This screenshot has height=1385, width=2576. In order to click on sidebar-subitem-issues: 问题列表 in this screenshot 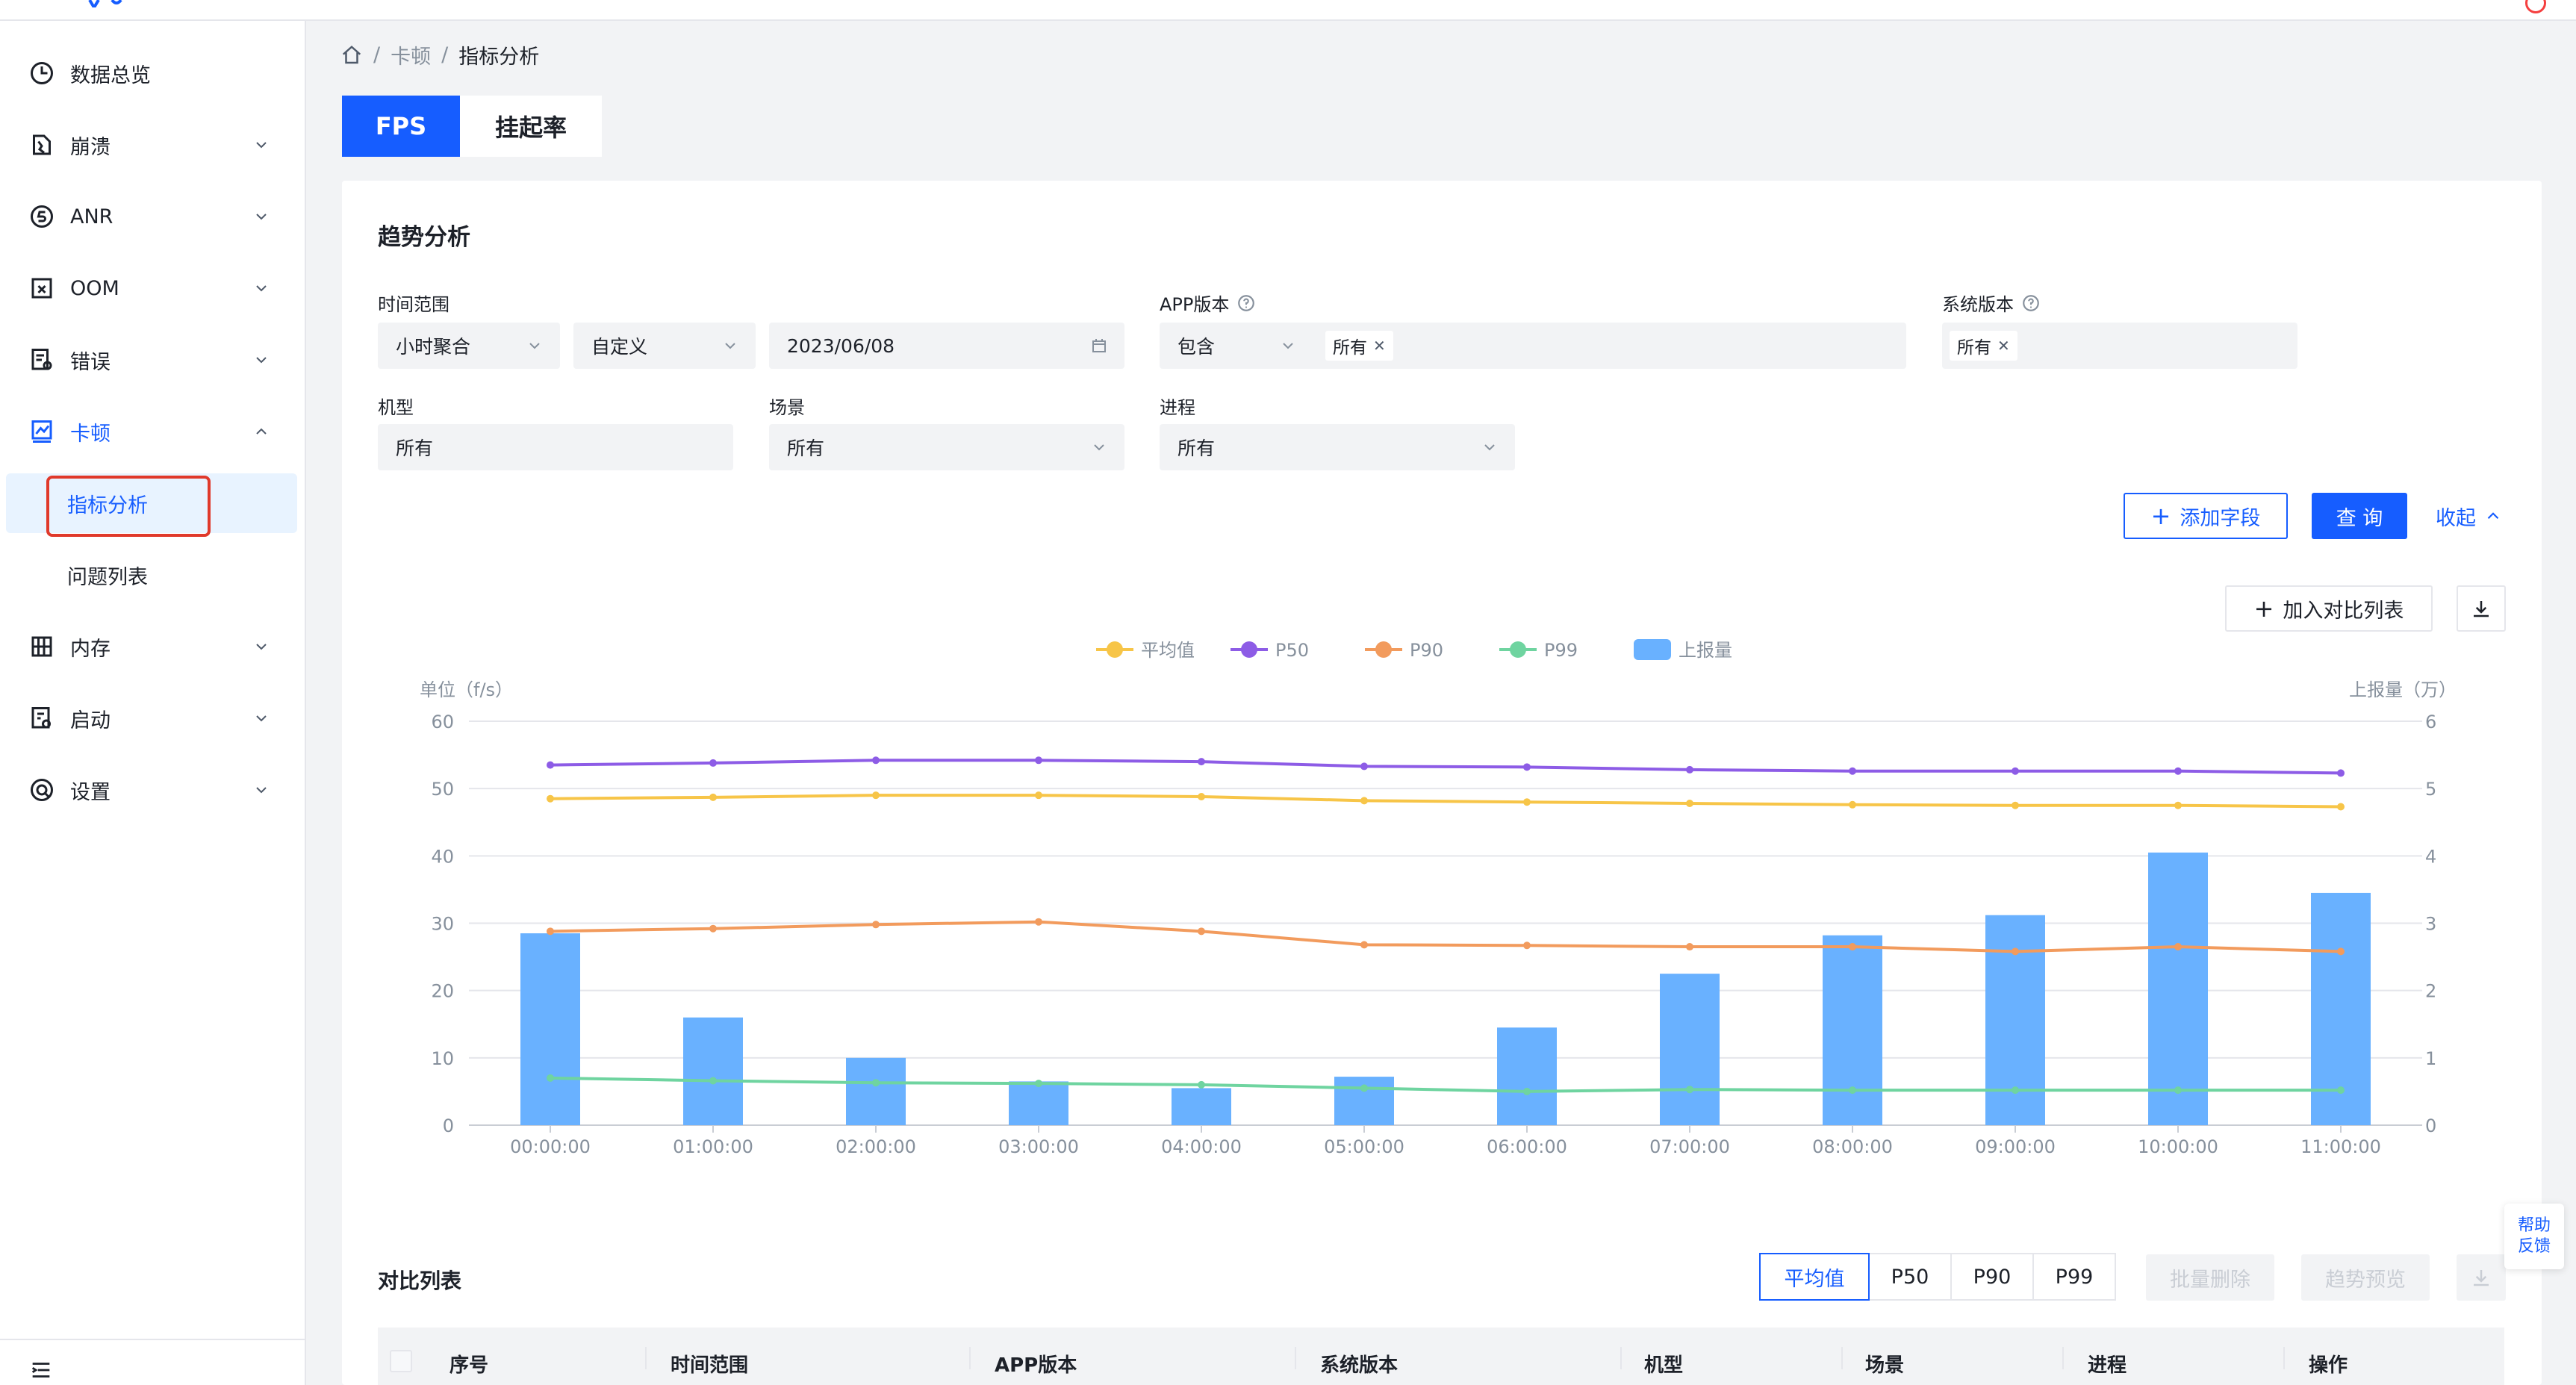, I will do `click(151, 575)`.